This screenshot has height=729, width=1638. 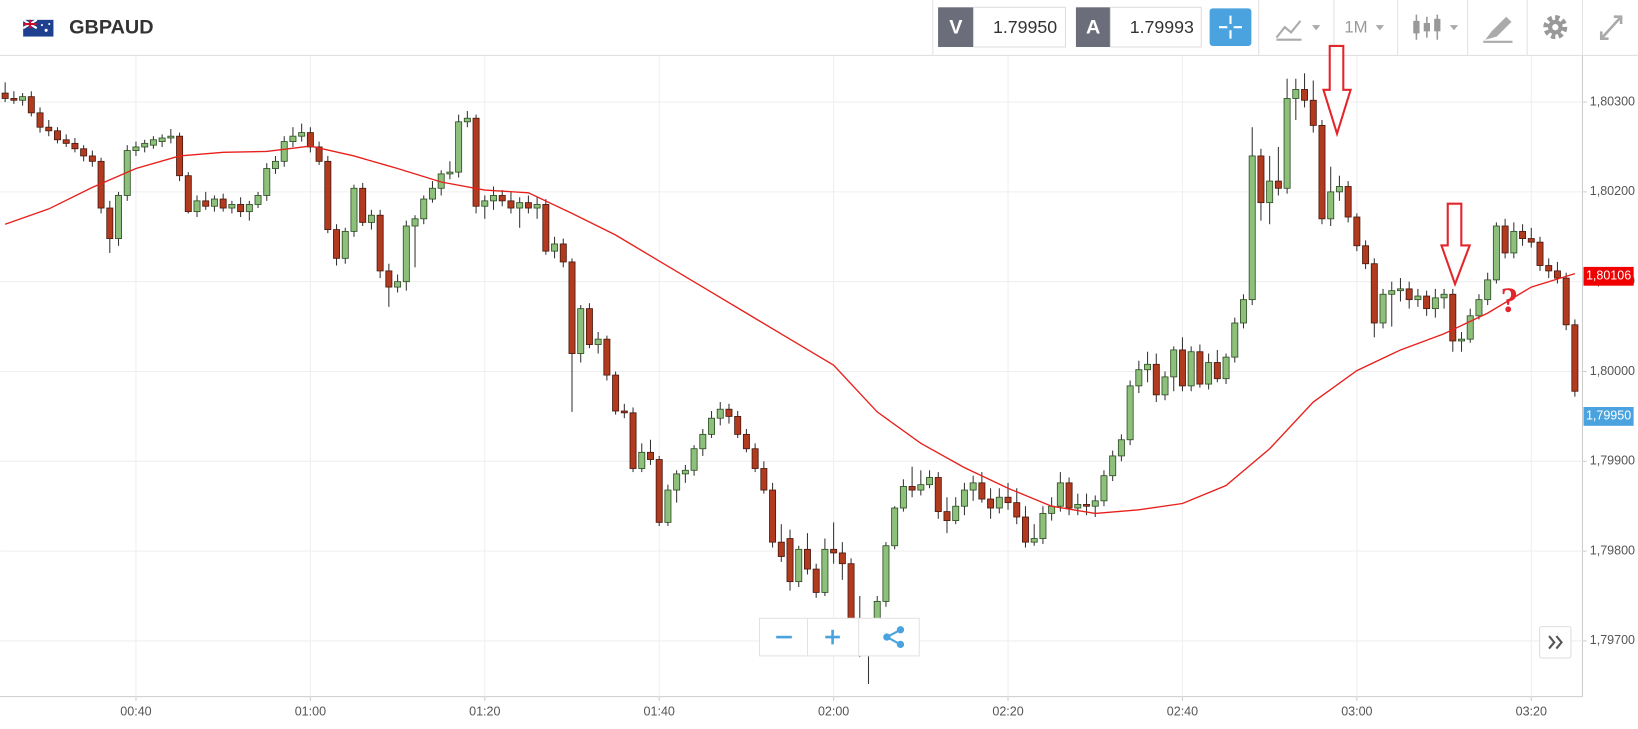 I want to click on toolbar-bg, so click(x=819, y=28).